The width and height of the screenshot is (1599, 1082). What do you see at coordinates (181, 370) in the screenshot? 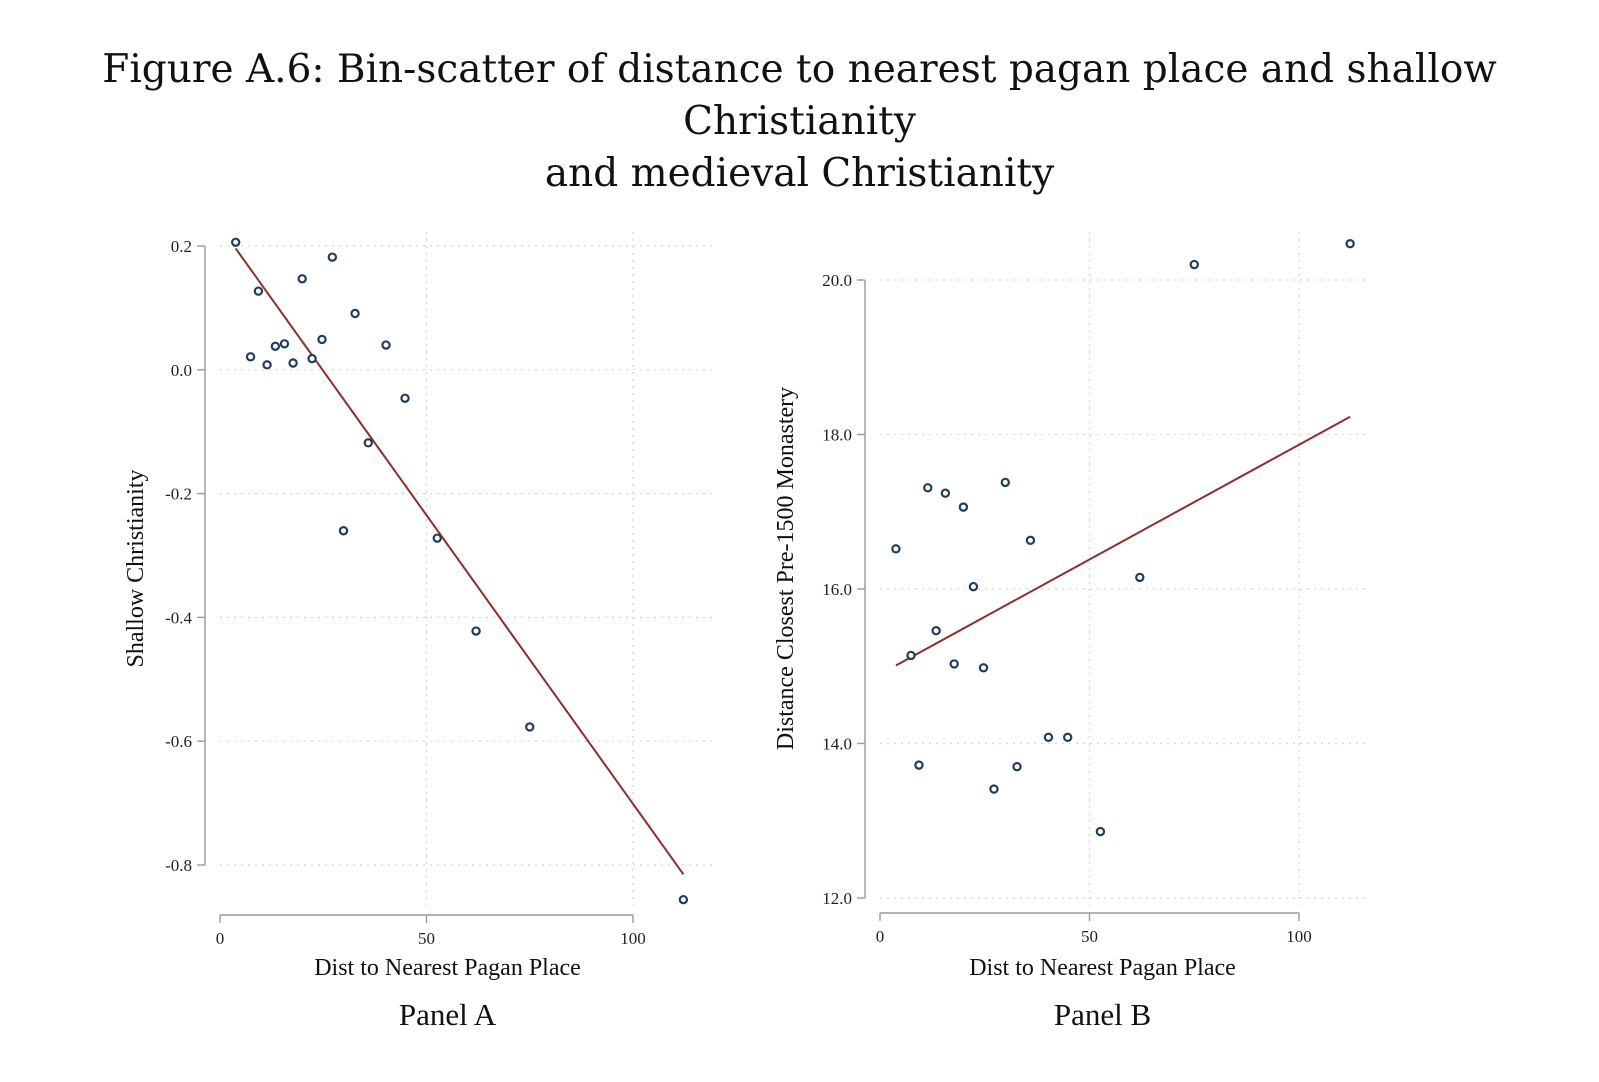
I see `panel-a-y-tick-label: 0.0` at bounding box center [181, 370].